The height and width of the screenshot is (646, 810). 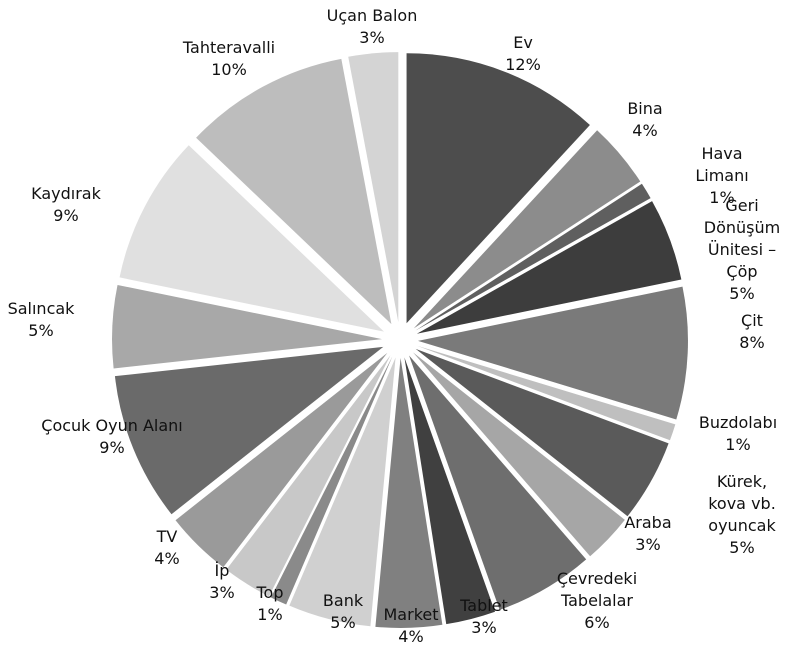 What do you see at coordinates (722, 164) in the screenshot?
I see `category-label: Hava Limanı` at bounding box center [722, 164].